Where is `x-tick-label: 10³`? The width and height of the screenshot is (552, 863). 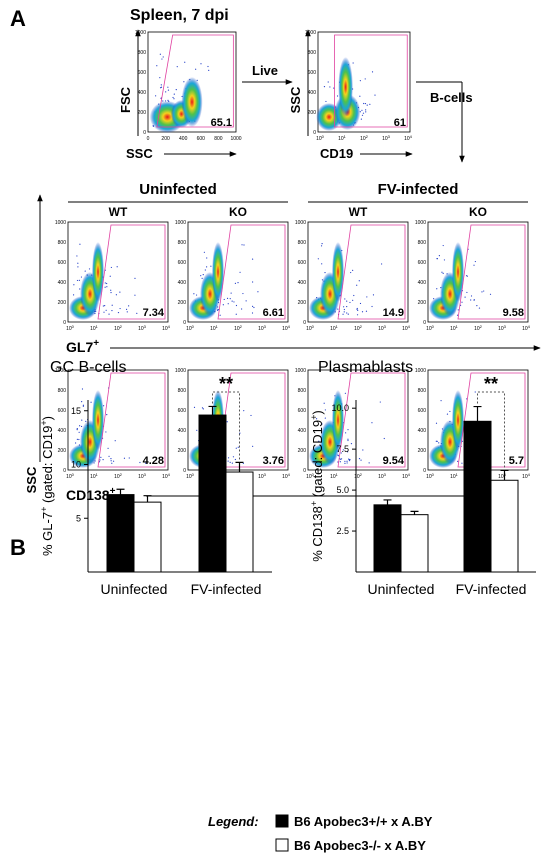
x-tick-label: 10³ is located at coordinates (142, 328).